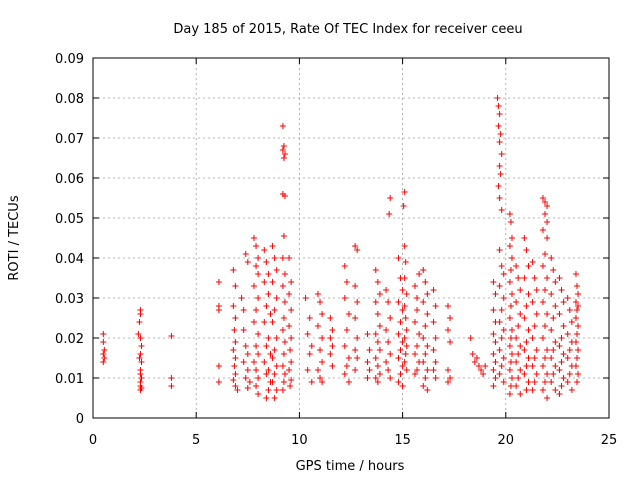  I want to click on x-tick-label: 15, so click(402, 440).